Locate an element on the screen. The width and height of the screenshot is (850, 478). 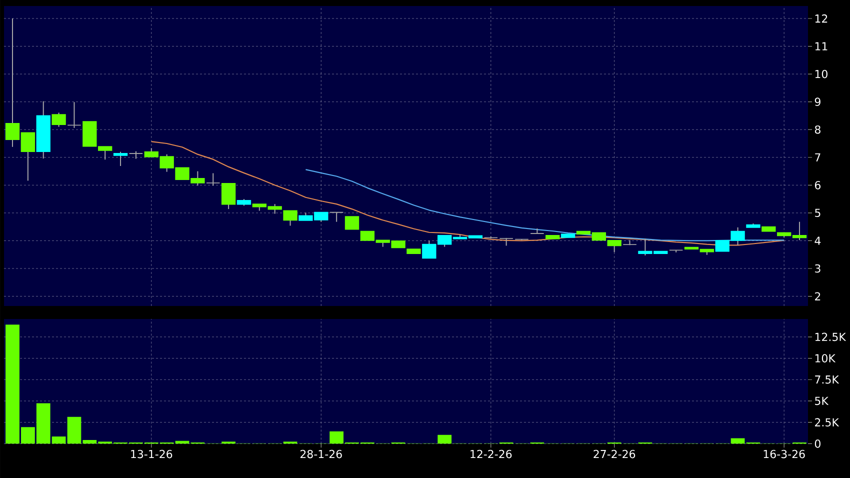
y-tick-label: 10 is located at coordinates (821, 74).